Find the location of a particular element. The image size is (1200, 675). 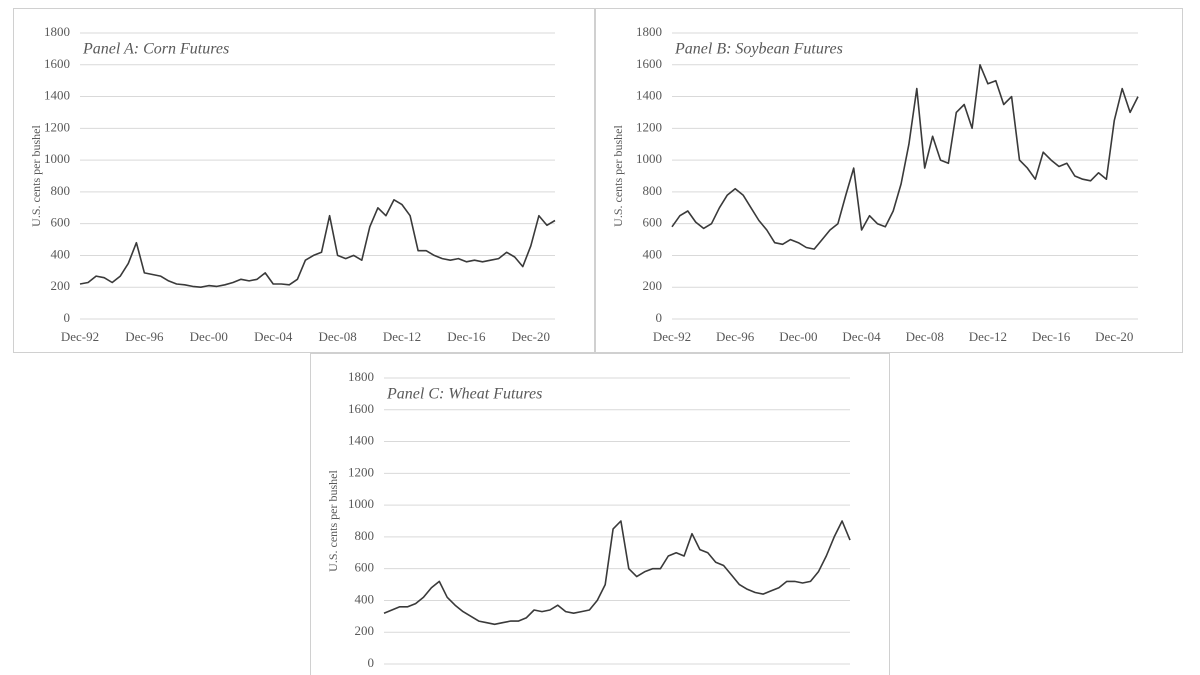

panel-title: Panel B: Soybean Futures is located at coordinates (758, 49).